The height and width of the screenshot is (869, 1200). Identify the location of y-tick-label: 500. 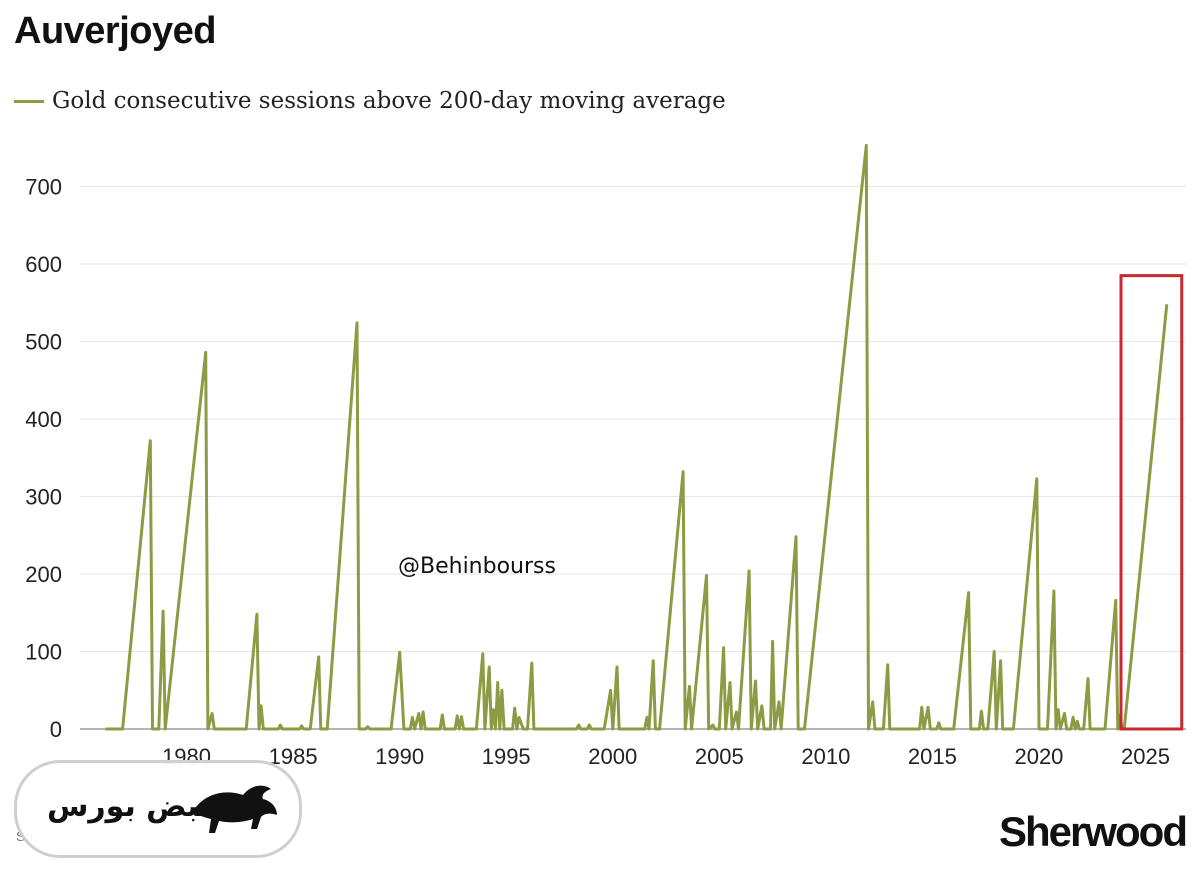
(43, 342).